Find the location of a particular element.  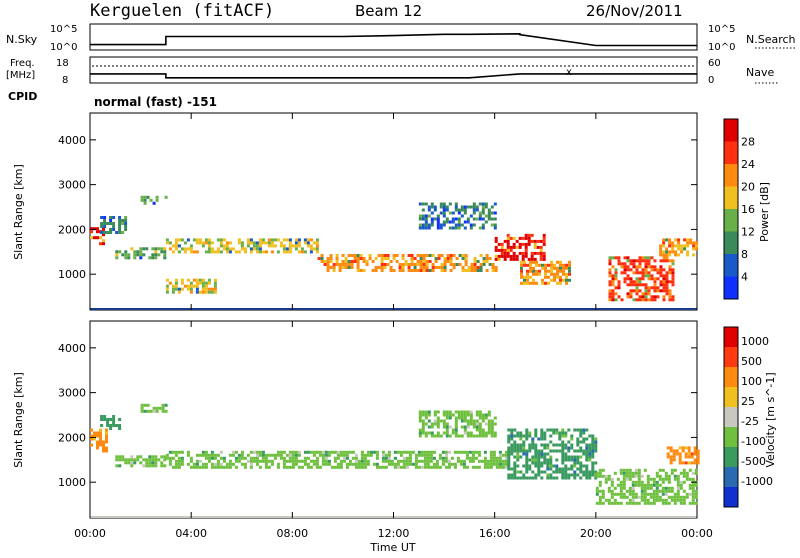

freq-frame is located at coordinates (393, 70).